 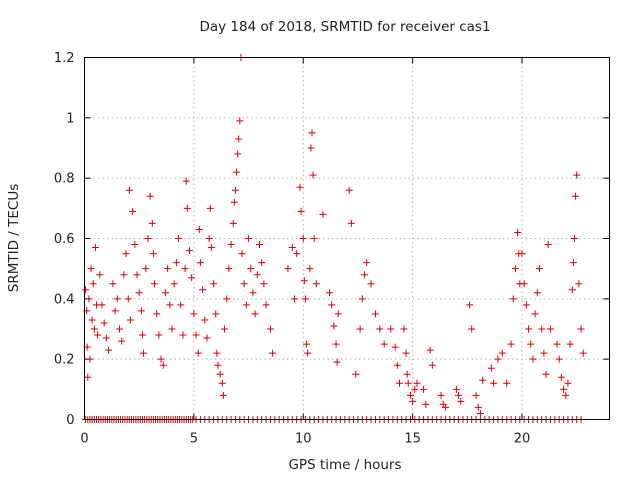 What do you see at coordinates (70, 118) in the screenshot?
I see `y-tick-label: 1` at bounding box center [70, 118].